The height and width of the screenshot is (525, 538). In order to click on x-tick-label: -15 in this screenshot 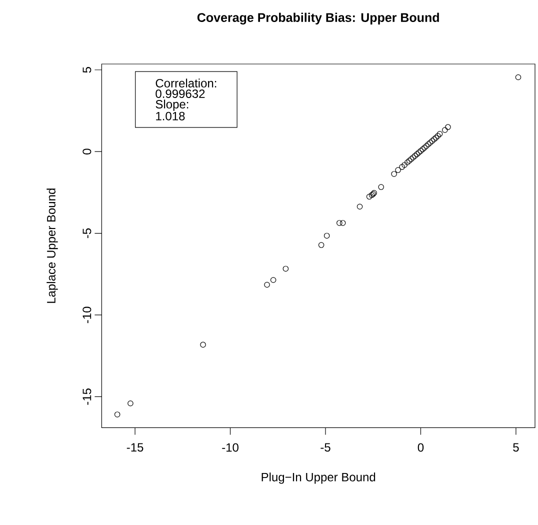, I will do `click(135, 447)`.